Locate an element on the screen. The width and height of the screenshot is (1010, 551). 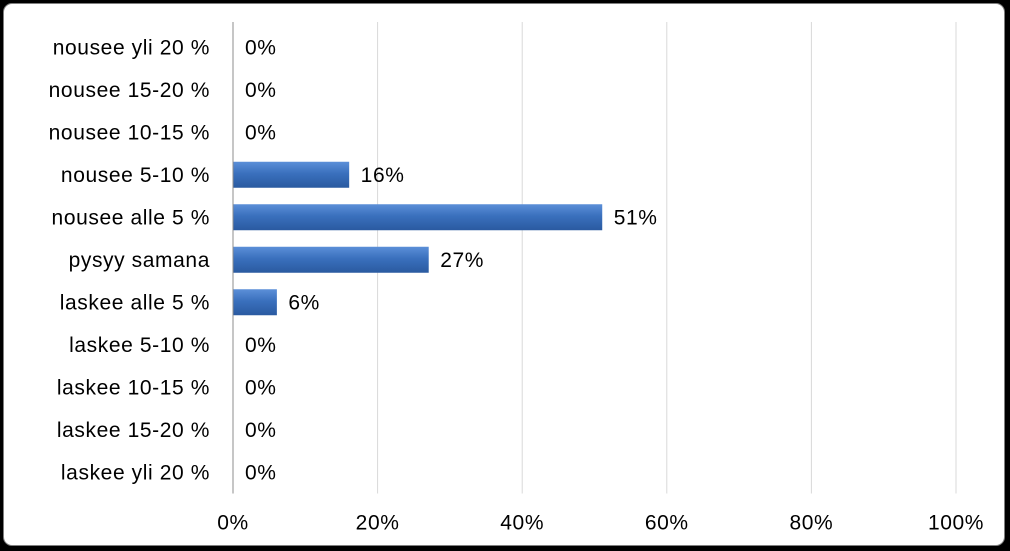
category-label-10: laskee yli 20 % is located at coordinates (135, 472).